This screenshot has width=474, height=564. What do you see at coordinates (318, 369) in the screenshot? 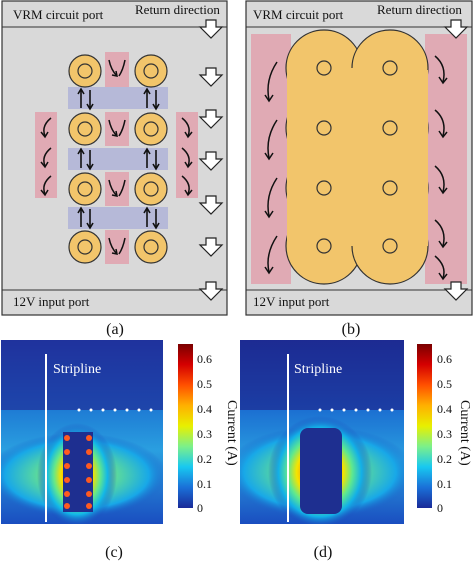
I see `stripline-label-d: Stripline` at bounding box center [318, 369].